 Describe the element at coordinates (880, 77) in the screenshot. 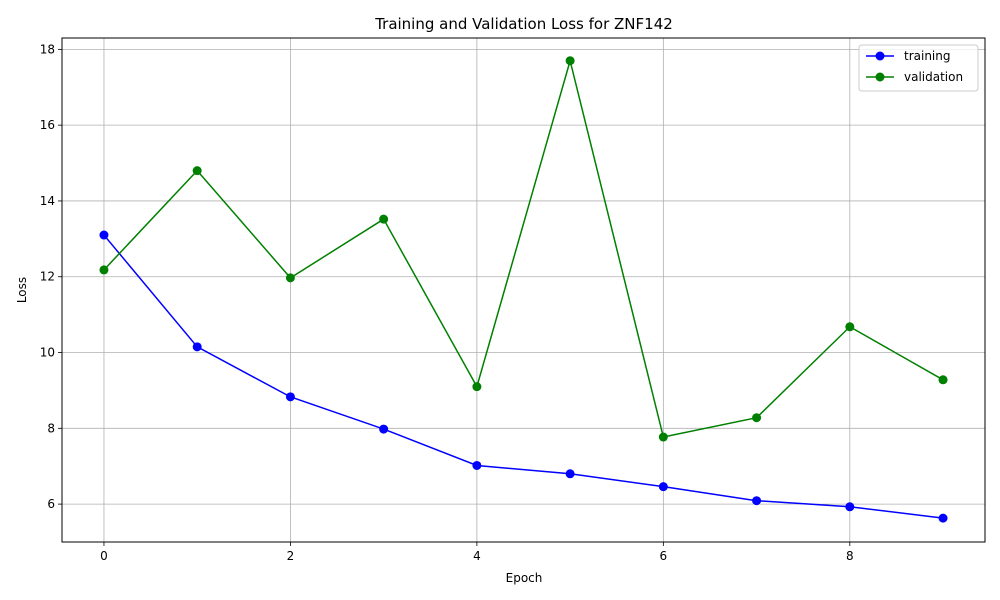

I see `legend-marker-validation` at that location.